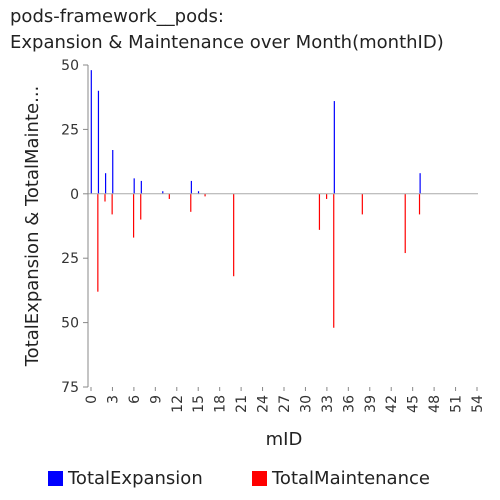 The image size is (500, 500). I want to click on chart-title-line-1: pods-framework__pods:, so click(117, 16).